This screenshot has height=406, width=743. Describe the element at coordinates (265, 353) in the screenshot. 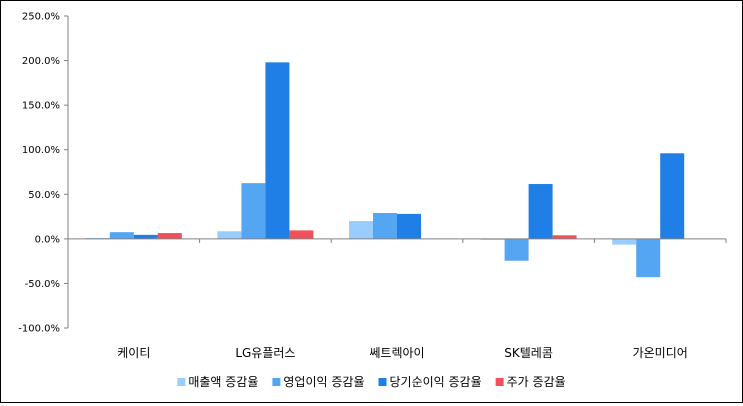

I see `x-category-label: LG유플러스` at that location.